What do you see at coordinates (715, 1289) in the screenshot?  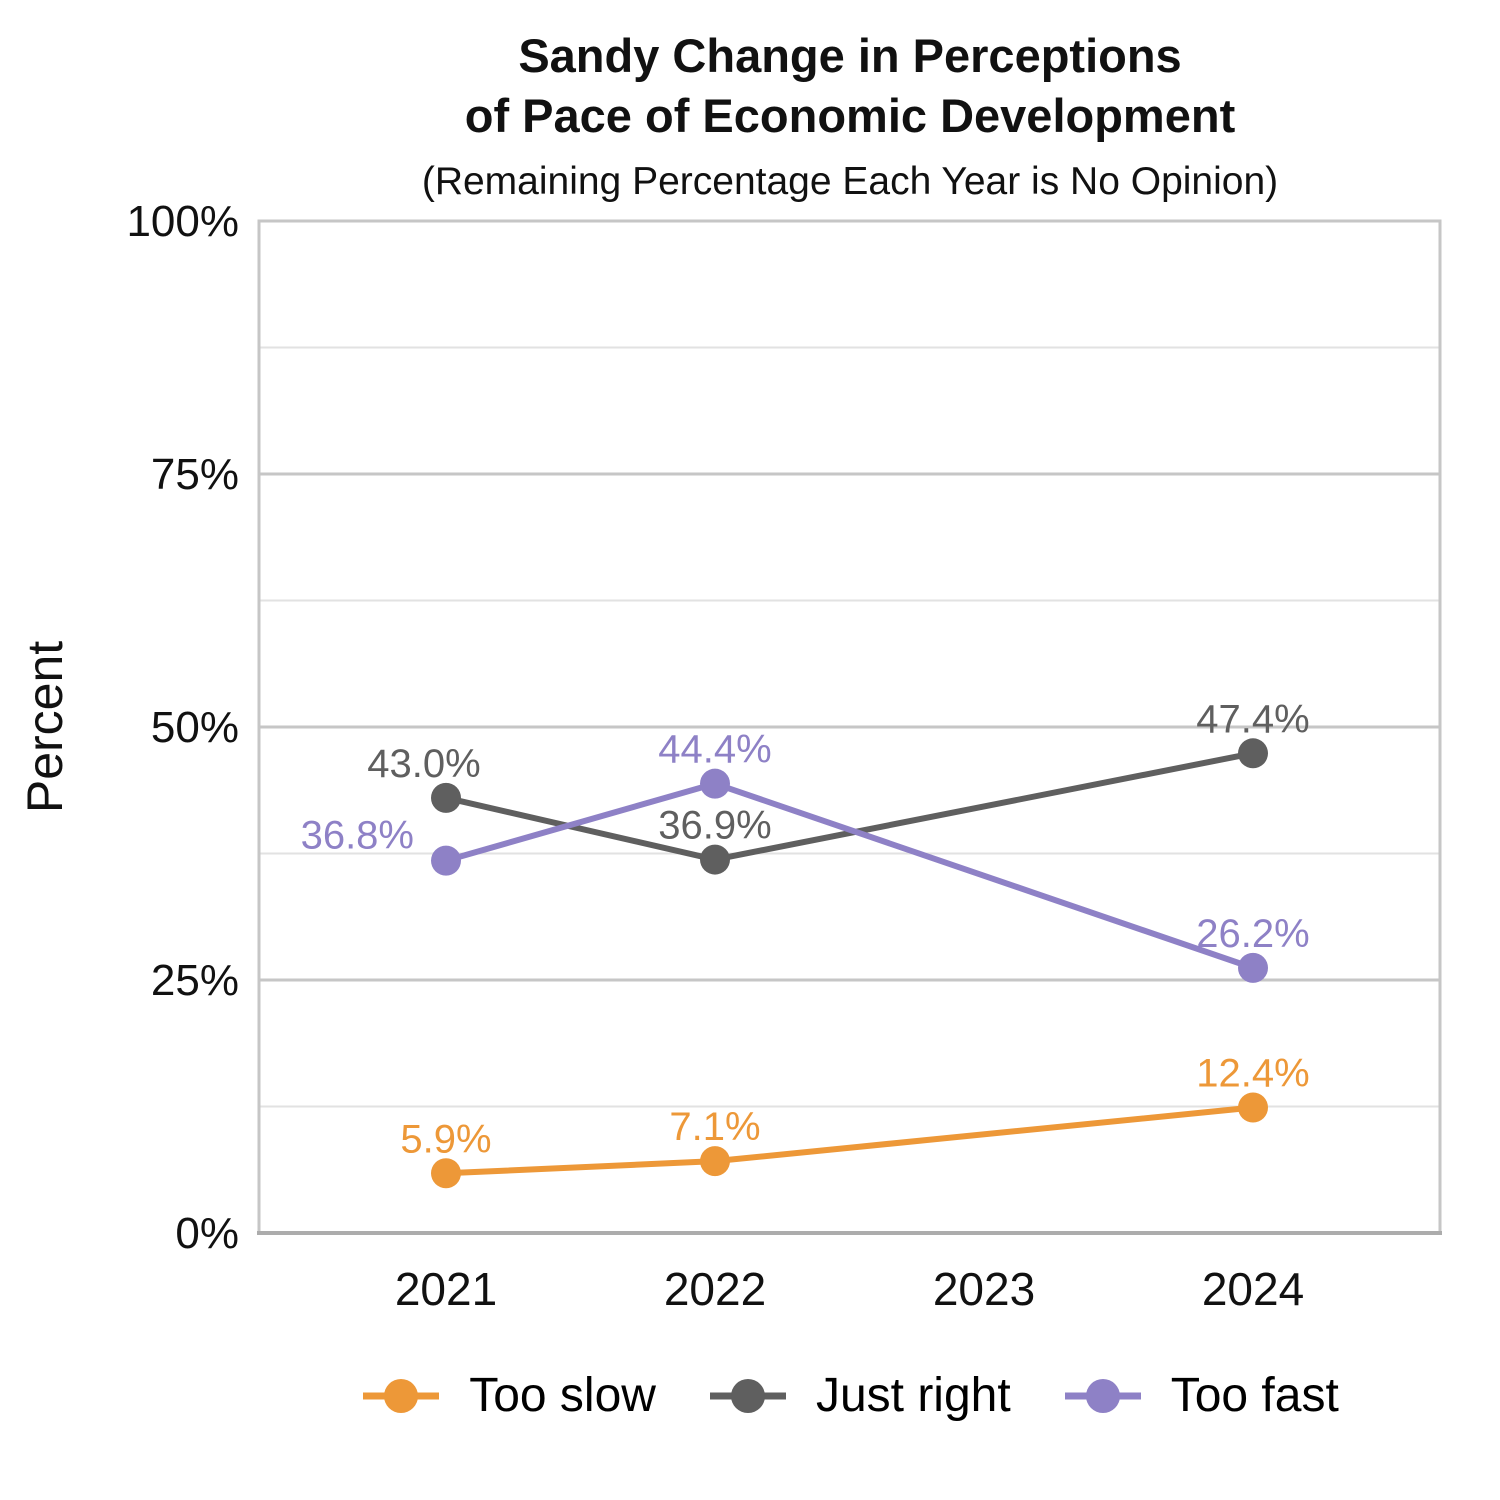 I see `x-tick-label: 2022` at bounding box center [715, 1289].